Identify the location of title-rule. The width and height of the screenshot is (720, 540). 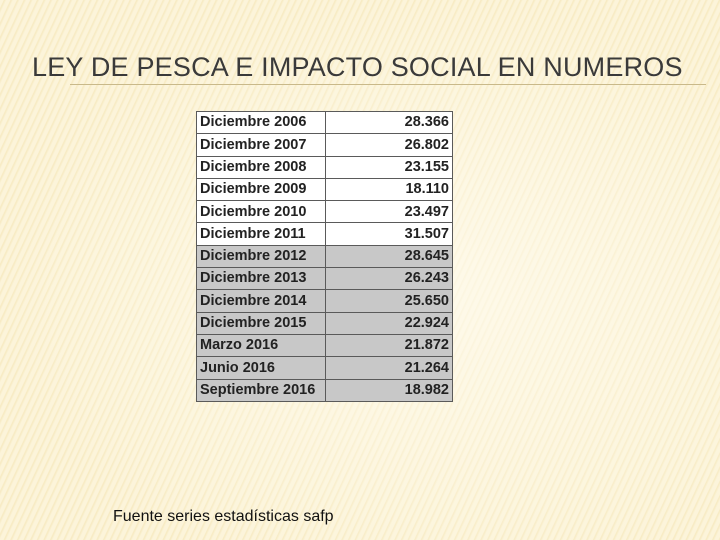
(388, 84).